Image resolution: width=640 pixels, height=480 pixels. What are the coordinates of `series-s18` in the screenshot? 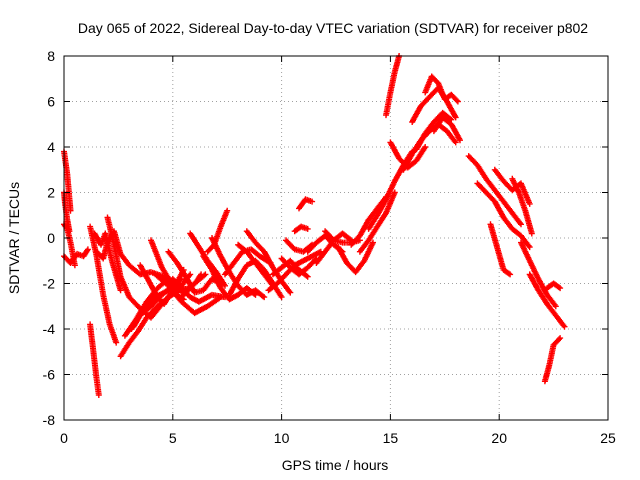 It's located at (198, 290).